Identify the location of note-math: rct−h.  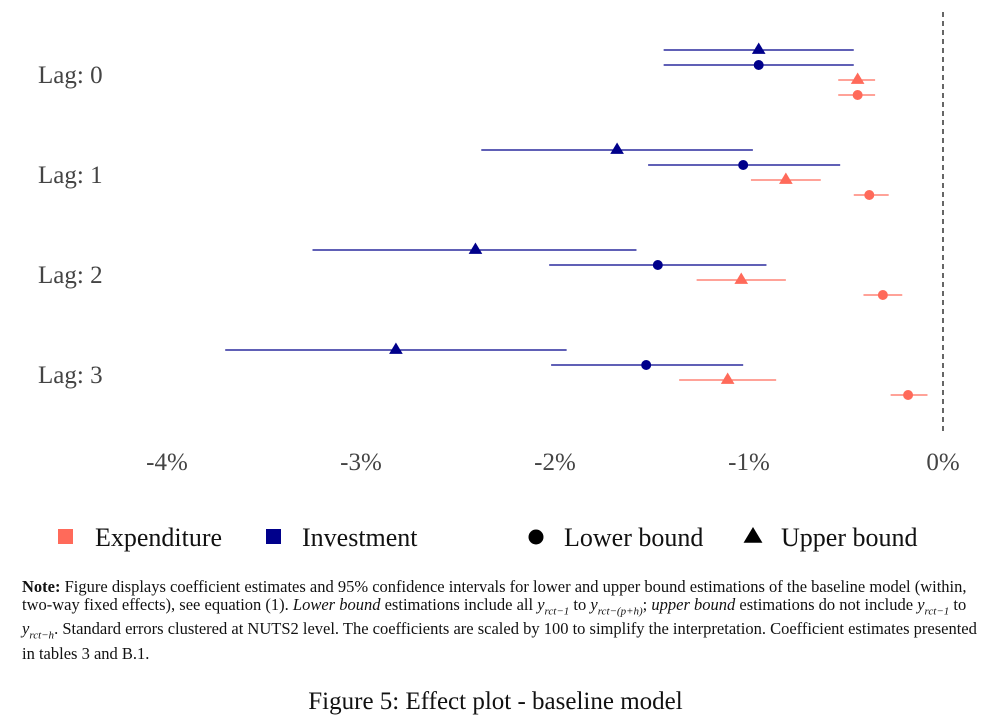
(42, 635).